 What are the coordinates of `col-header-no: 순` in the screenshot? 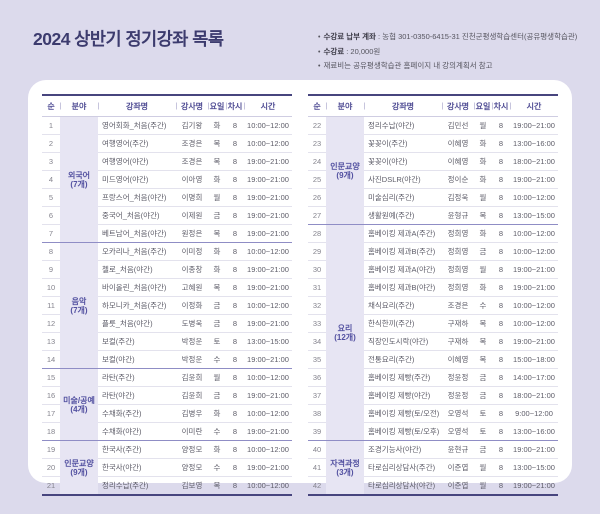 It's located at (317, 106).